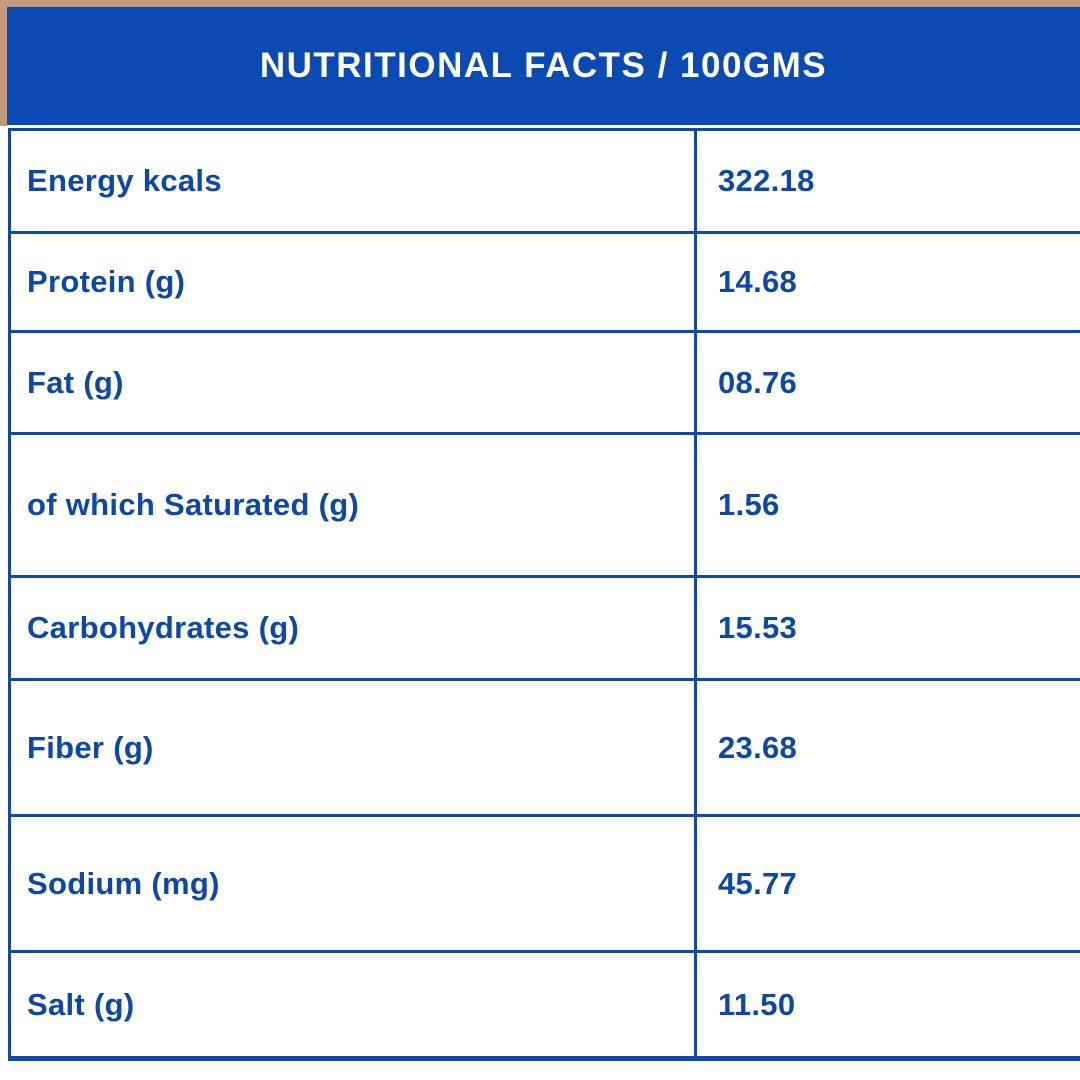  I want to click on nutrient-value: 1.56, so click(749, 504).